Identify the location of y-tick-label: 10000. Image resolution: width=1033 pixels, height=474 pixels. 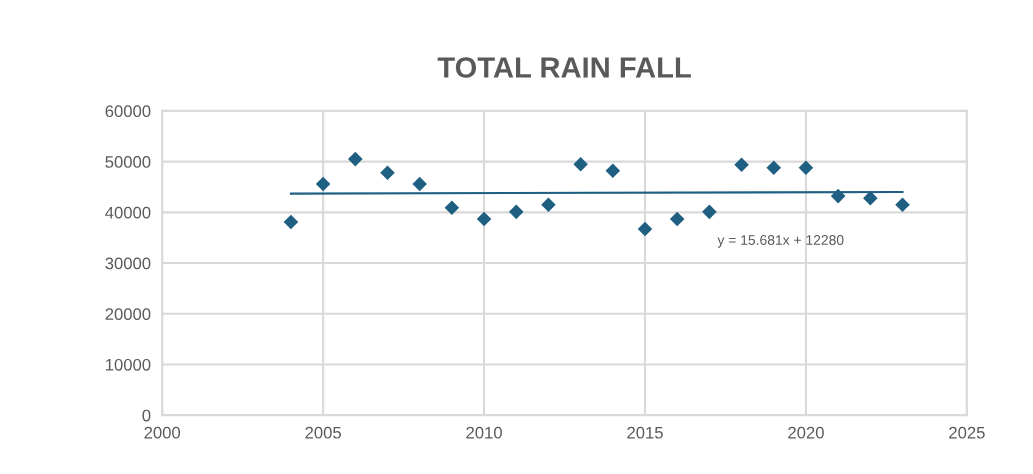
(128, 364).